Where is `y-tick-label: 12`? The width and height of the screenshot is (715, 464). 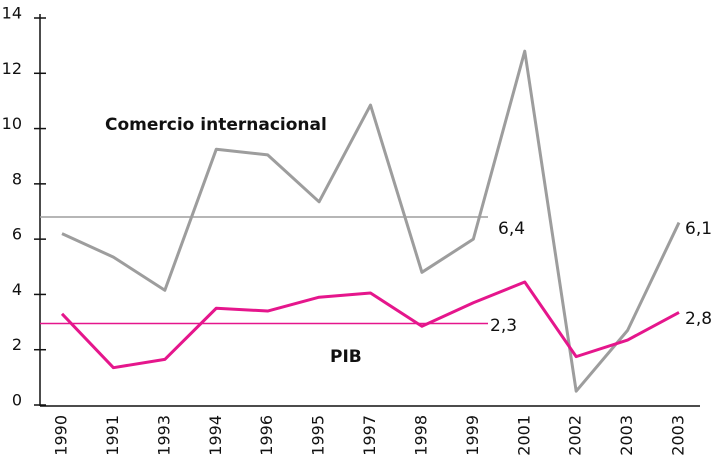
y-tick-label: 12 is located at coordinates (12, 68).